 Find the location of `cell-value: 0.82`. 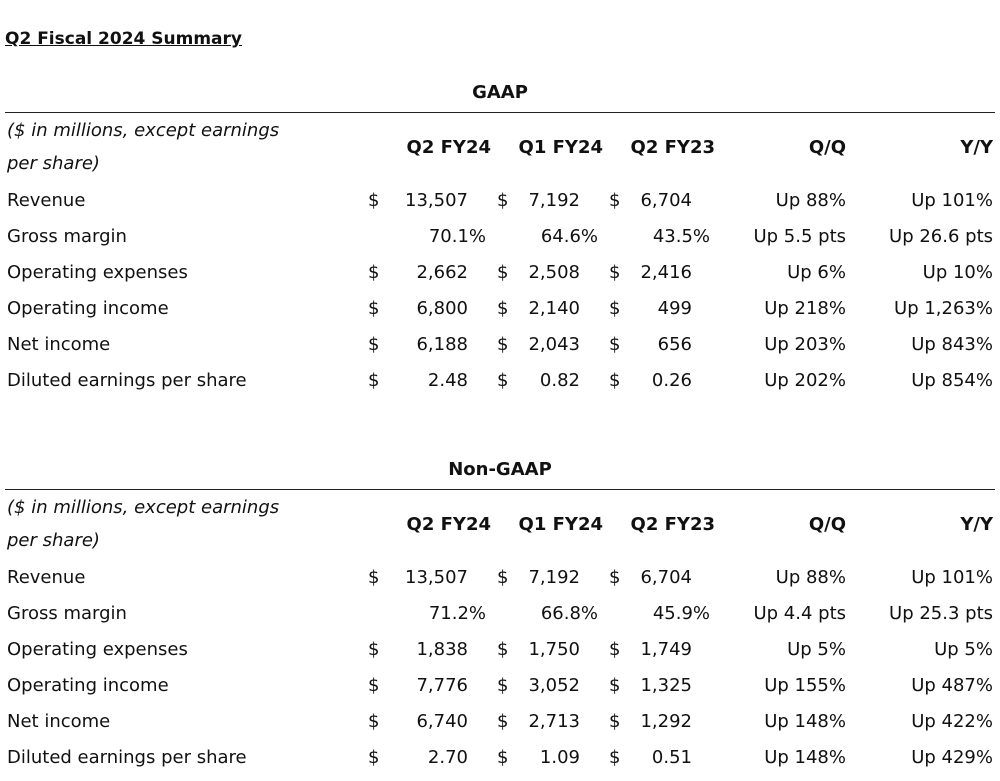

cell-value: 0.82 is located at coordinates (559, 380).